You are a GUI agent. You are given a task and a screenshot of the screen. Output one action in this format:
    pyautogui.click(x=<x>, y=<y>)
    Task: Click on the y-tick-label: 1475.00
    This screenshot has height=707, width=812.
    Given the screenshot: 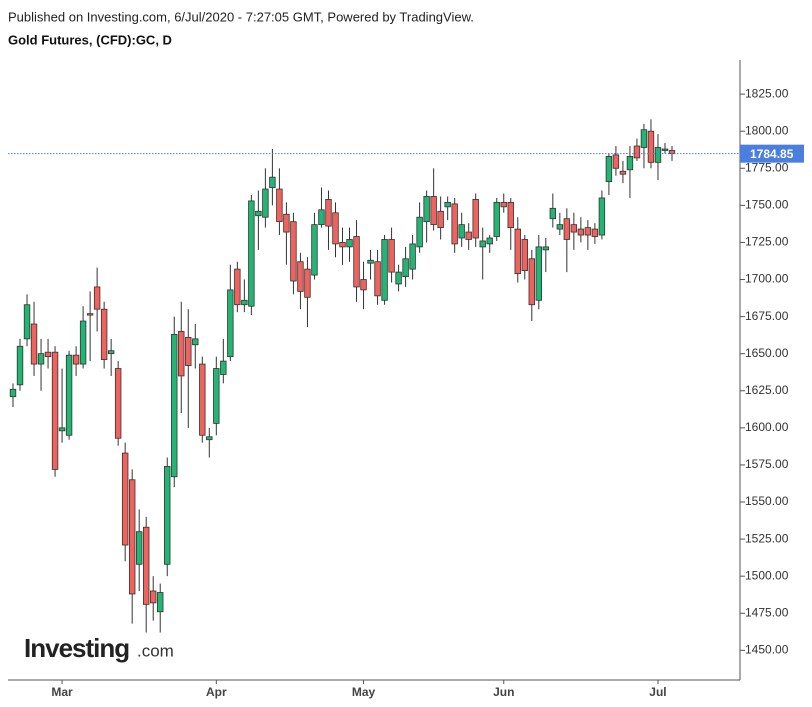 What is the action you would take?
    pyautogui.click(x=767, y=612)
    